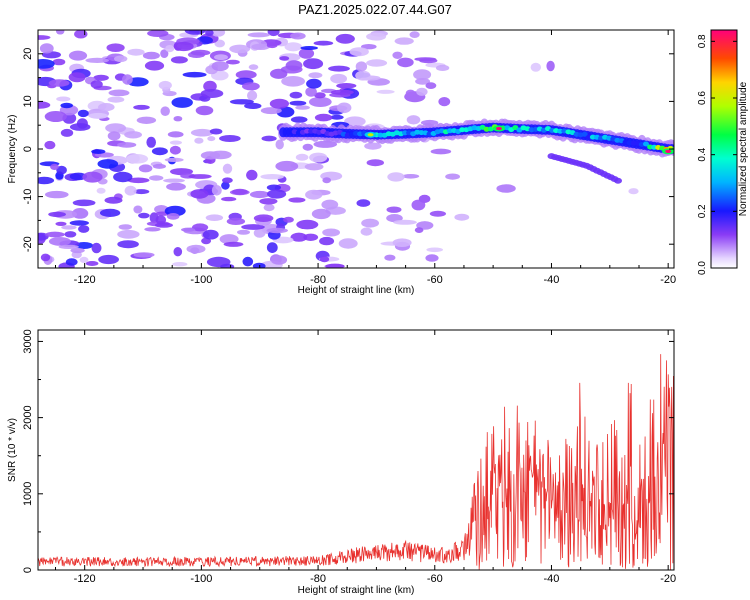 The height and width of the screenshot is (600, 750). What do you see at coordinates (702, 98) in the screenshot?
I see `colorbar-tick-label: 0.6` at bounding box center [702, 98].